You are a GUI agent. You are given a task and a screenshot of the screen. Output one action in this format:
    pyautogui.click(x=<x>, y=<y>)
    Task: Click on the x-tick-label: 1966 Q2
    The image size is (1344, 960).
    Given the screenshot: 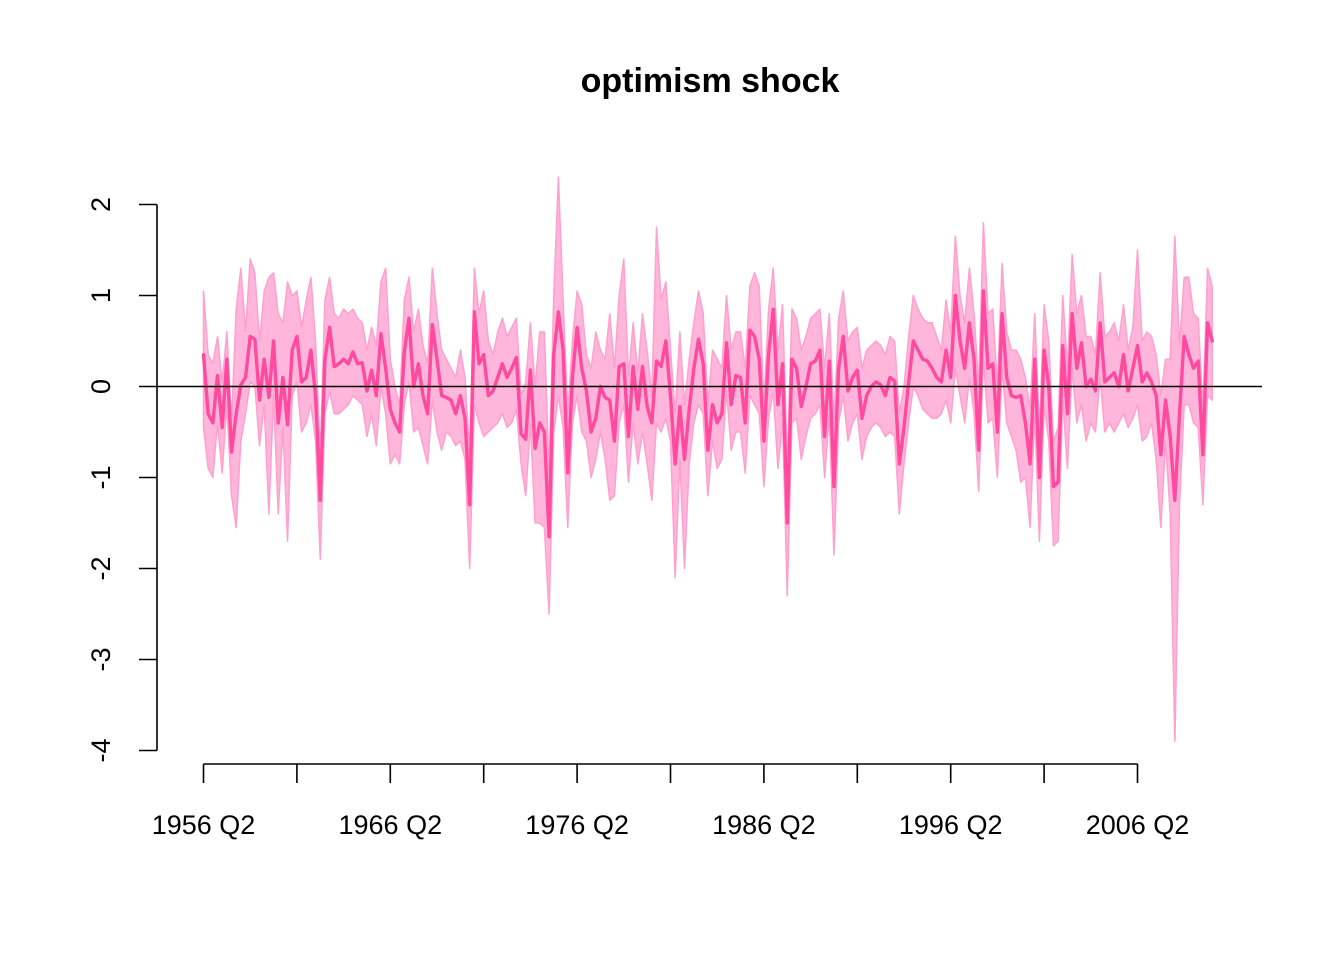 What is the action you would take?
    pyautogui.click(x=391, y=825)
    